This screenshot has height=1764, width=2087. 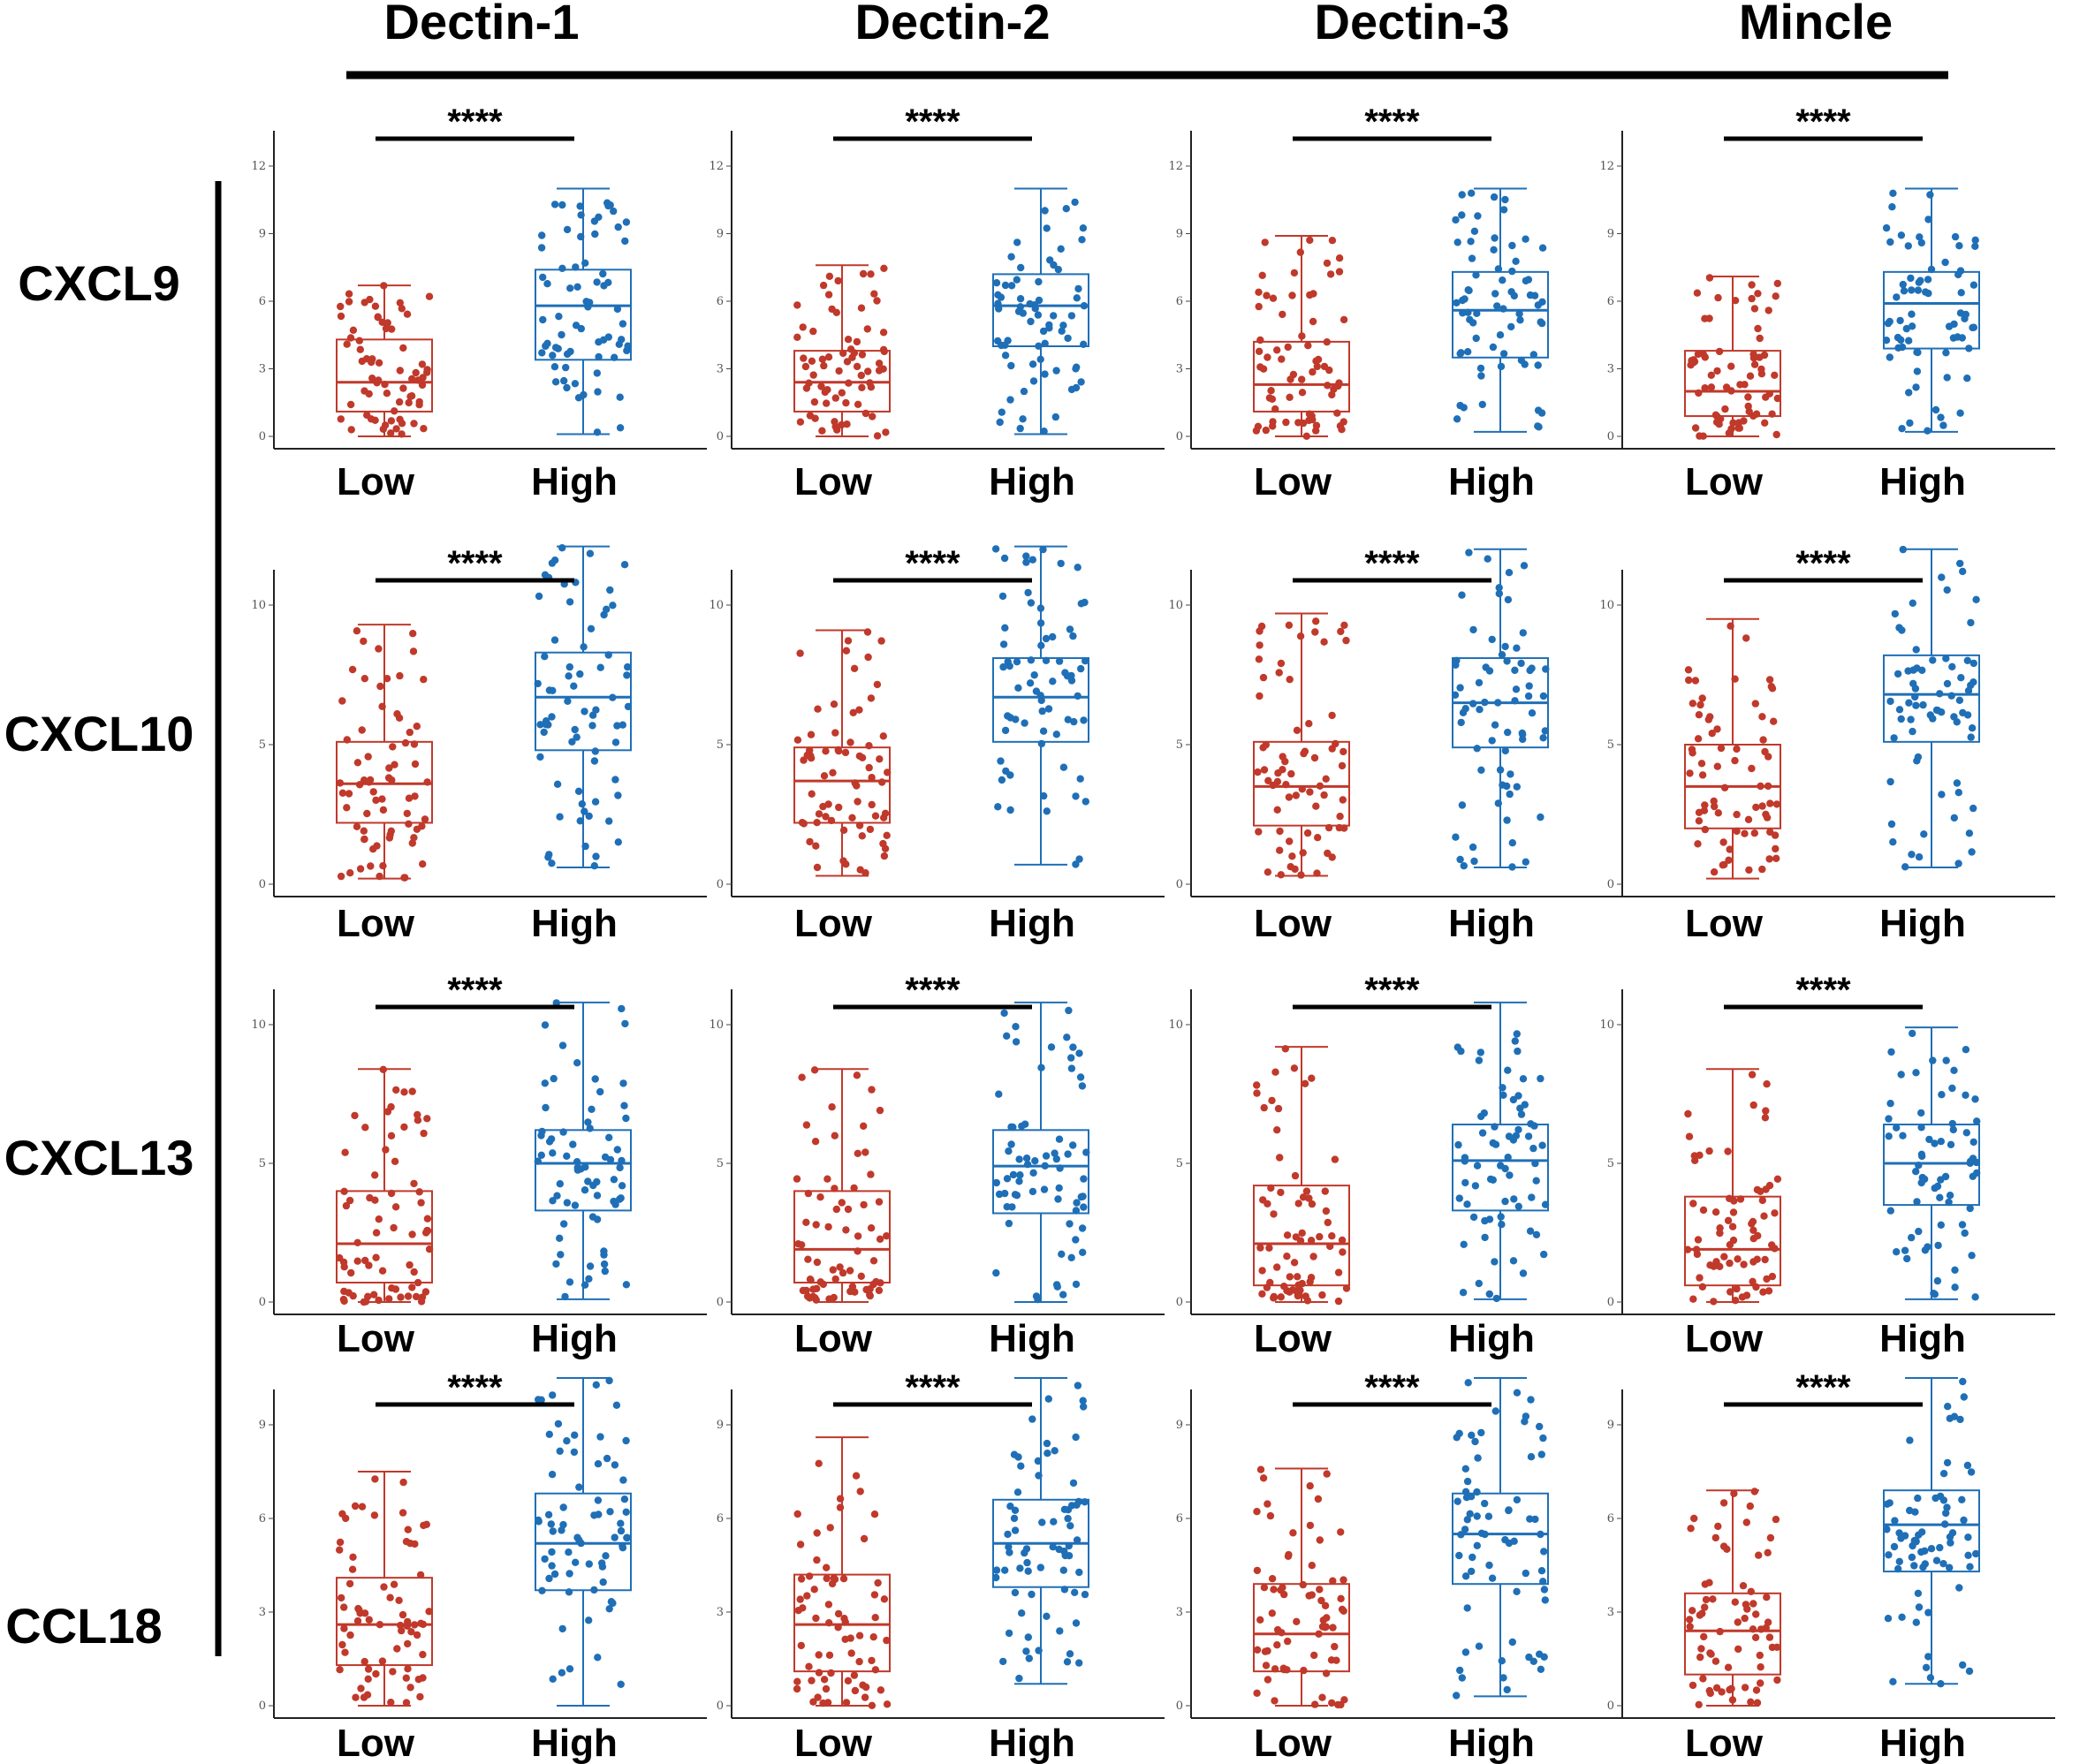 I want to click on row-title-cxcl10: CXCL10, so click(x=99, y=733).